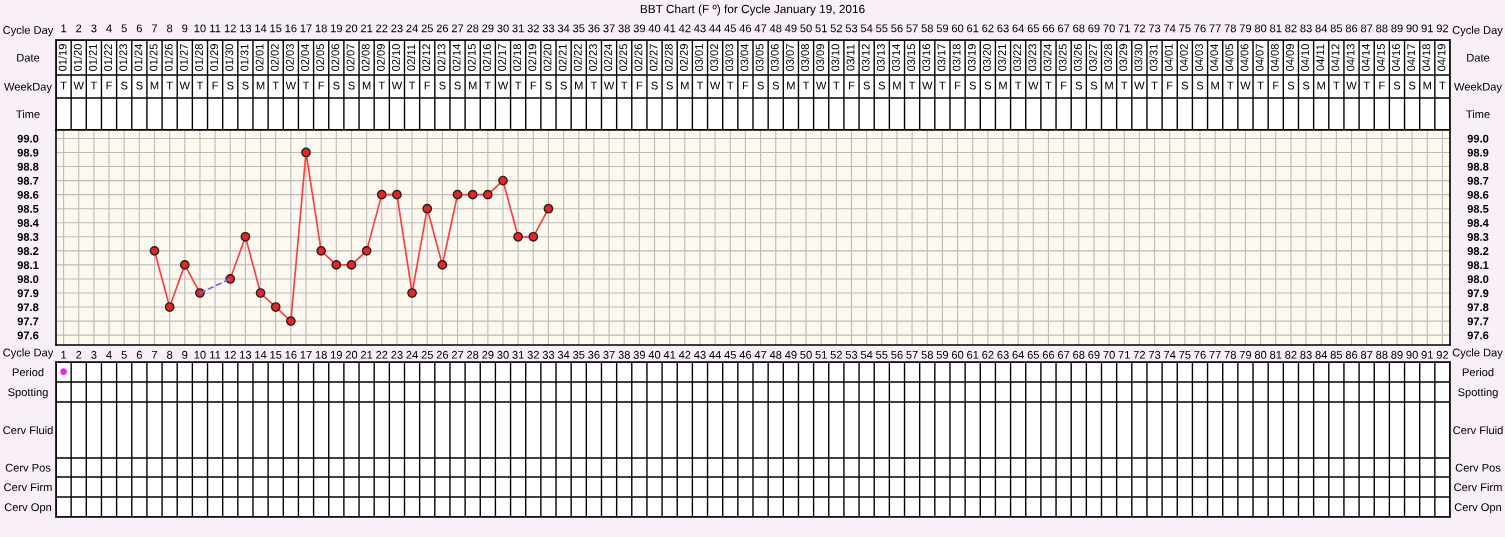 The image size is (1505, 537). I want to click on text: 04/11, so click(1320, 57).